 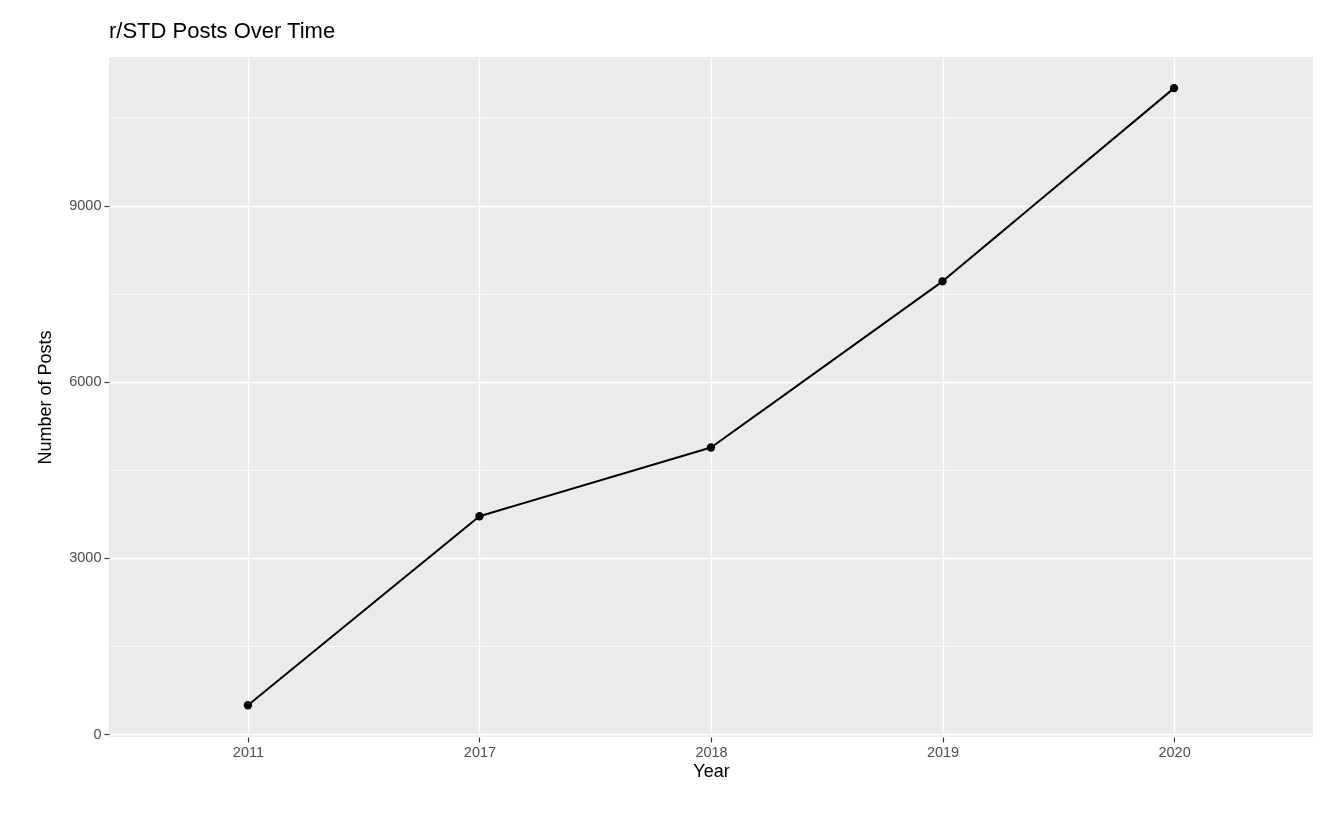 What do you see at coordinates (248, 751) in the screenshot?
I see `x-tick-label: 2011` at bounding box center [248, 751].